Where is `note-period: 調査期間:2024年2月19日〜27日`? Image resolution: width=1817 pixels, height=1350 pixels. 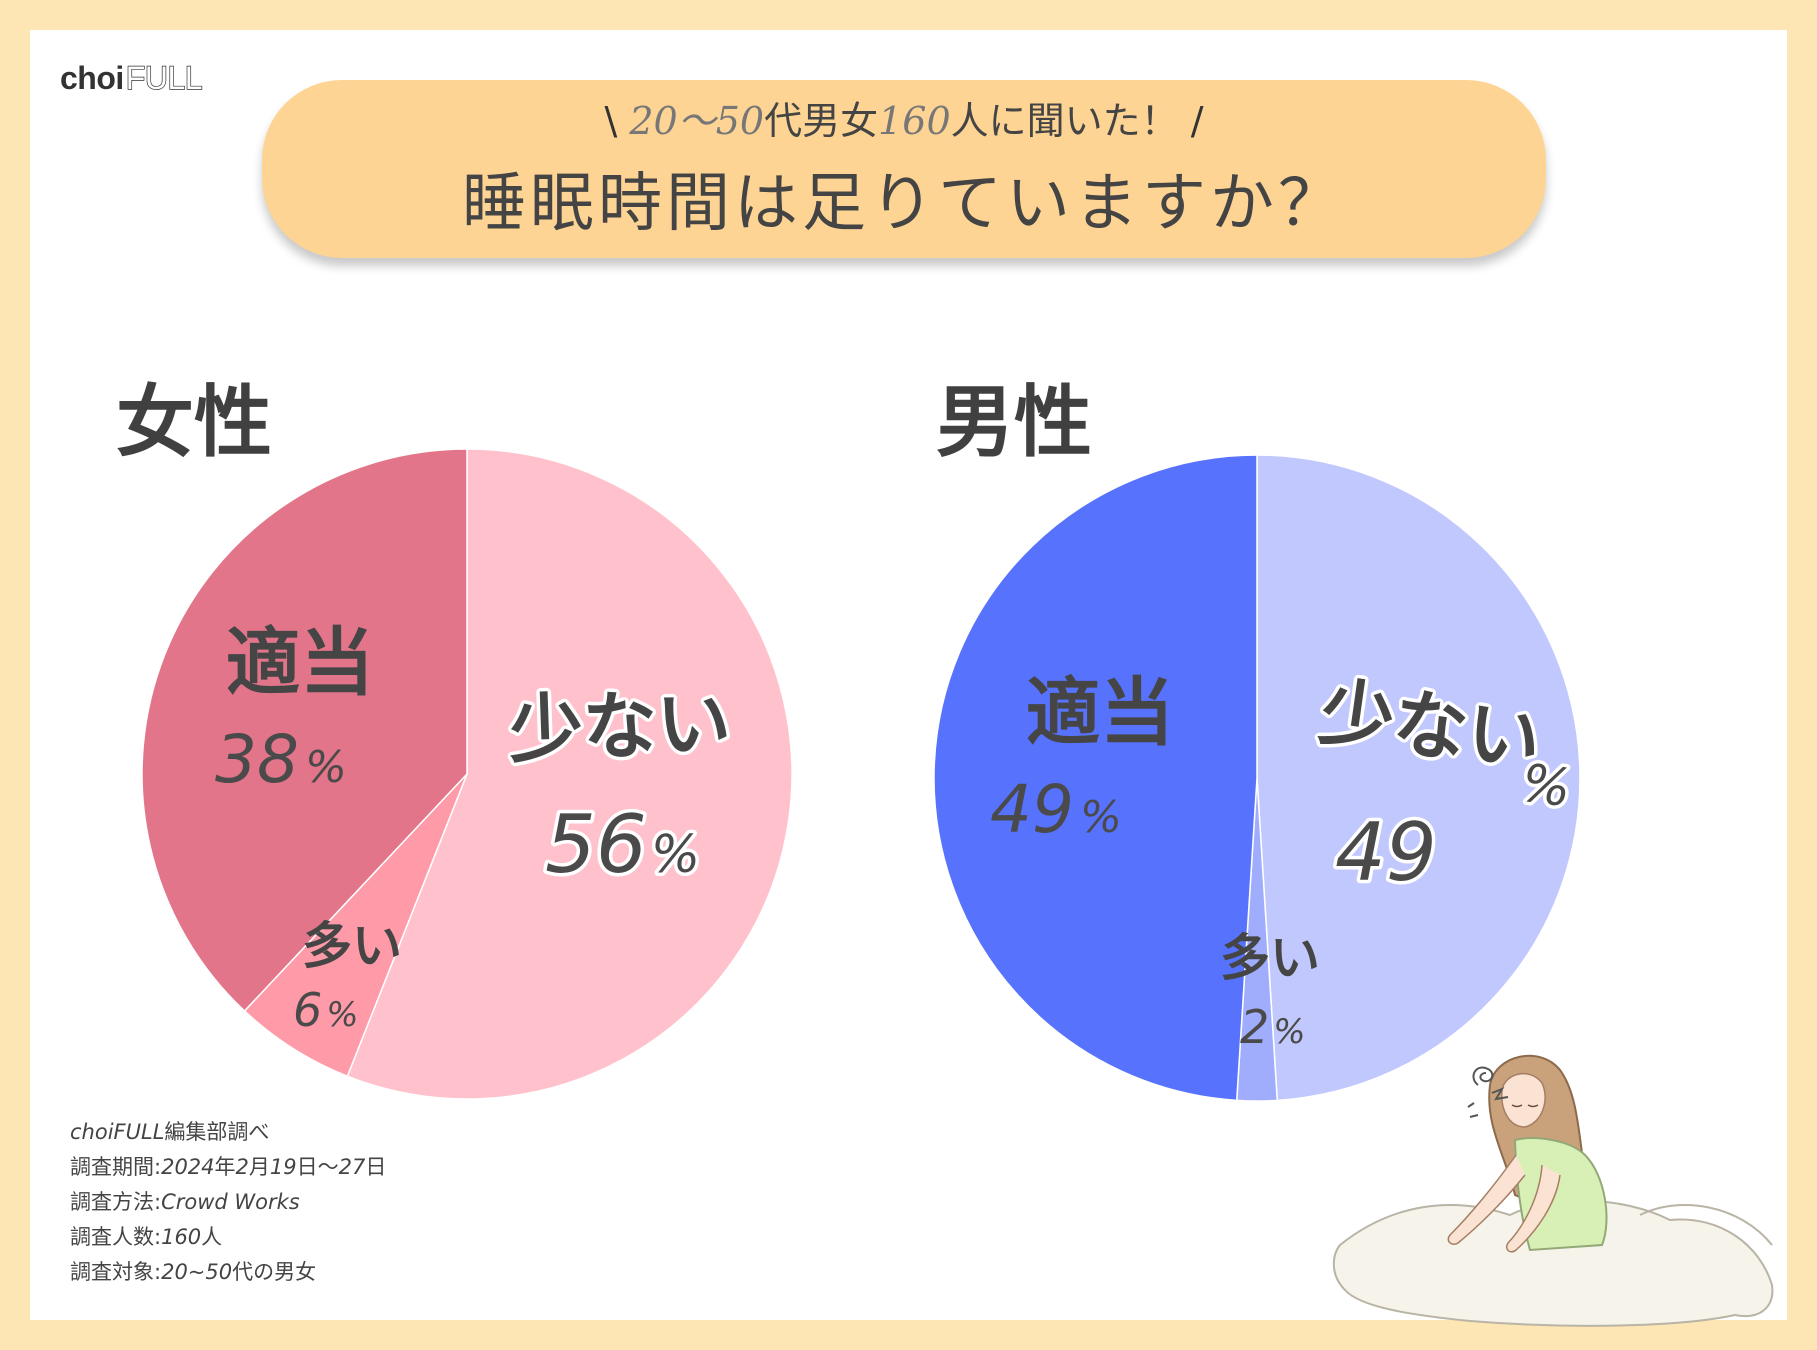
note-period: 調査期間:2024年2月19日〜27日 is located at coordinates (228, 1167).